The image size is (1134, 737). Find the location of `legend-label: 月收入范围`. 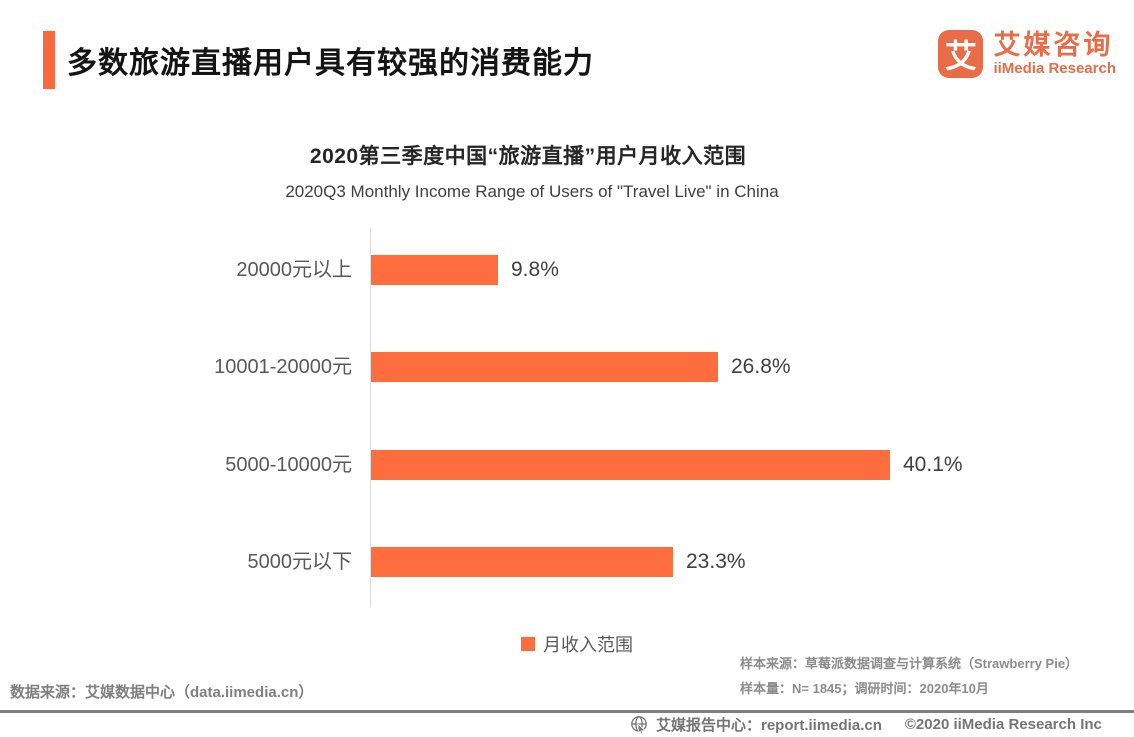

legend-label: 月收入范围 is located at coordinates (588, 645).